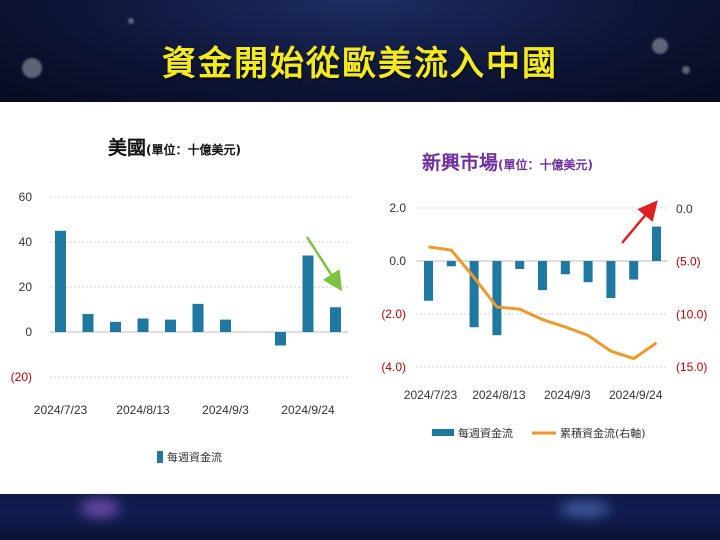  Describe the element at coordinates (61, 410) in the screenshot. I see `us-x-tick-label: 2024/7/23` at that location.